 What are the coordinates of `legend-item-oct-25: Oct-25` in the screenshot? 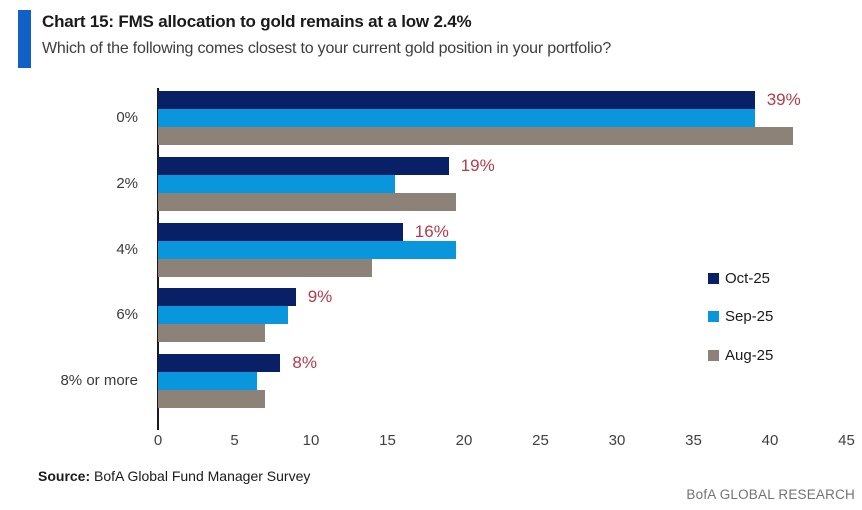 It's located at (739, 278).